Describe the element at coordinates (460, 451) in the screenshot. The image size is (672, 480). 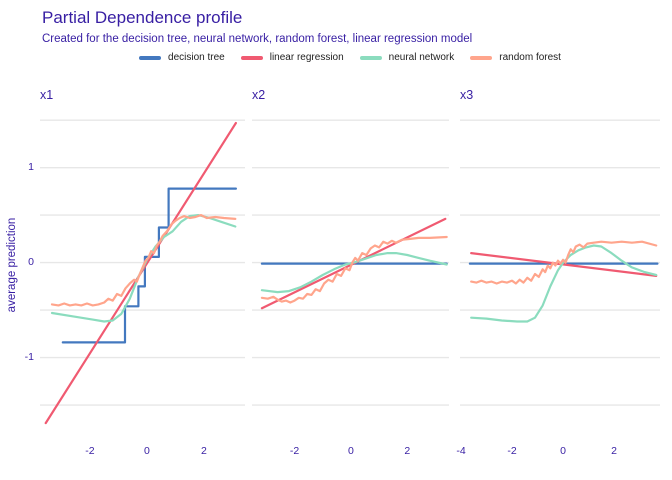
I see `x-tick-label: -4` at that location.